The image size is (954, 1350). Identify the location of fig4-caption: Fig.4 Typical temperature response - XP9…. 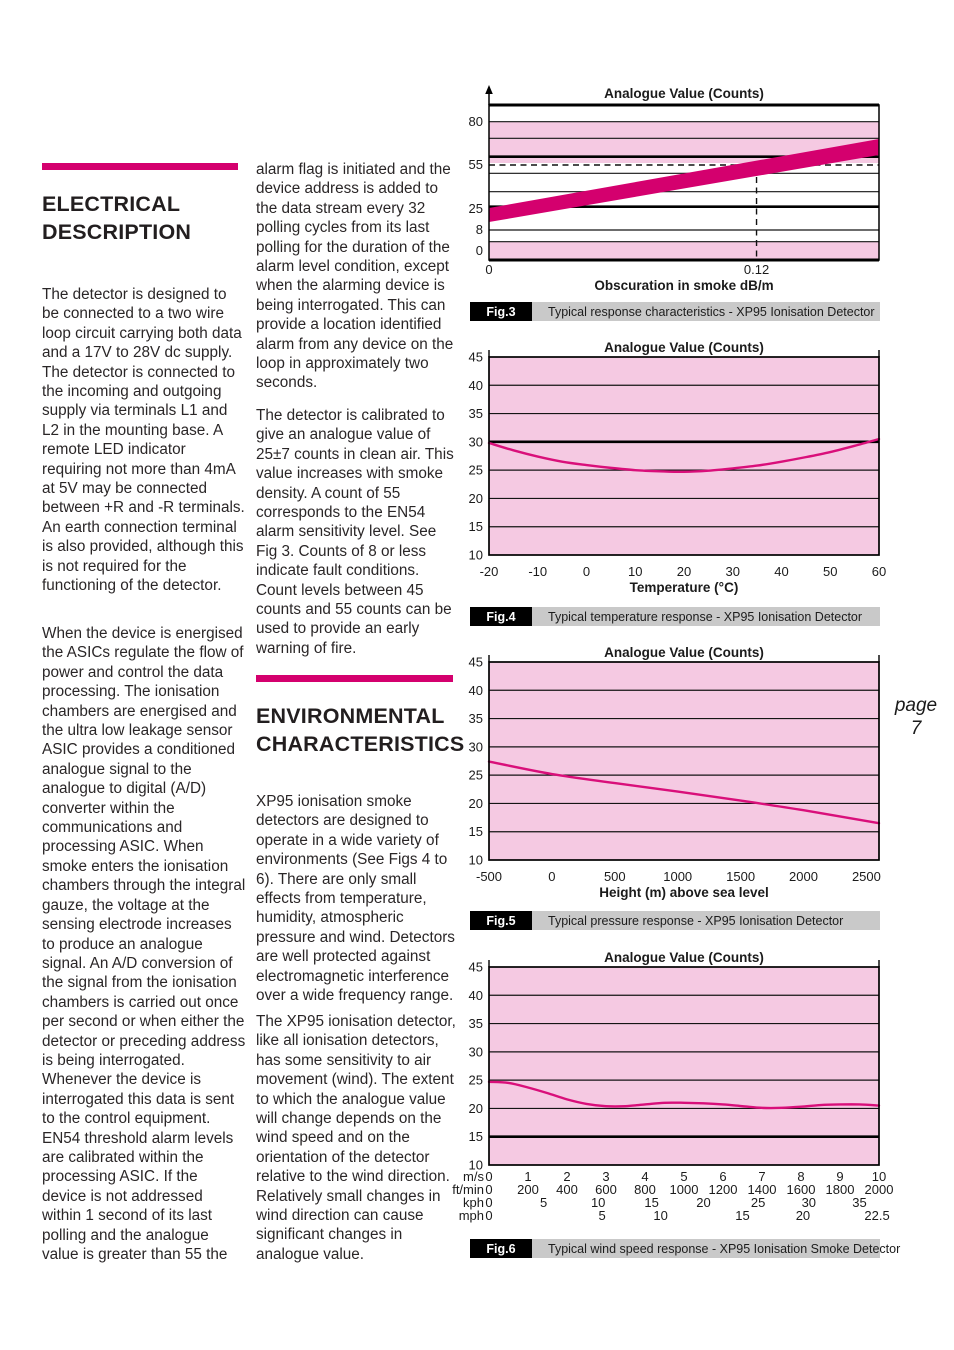
(675, 616).